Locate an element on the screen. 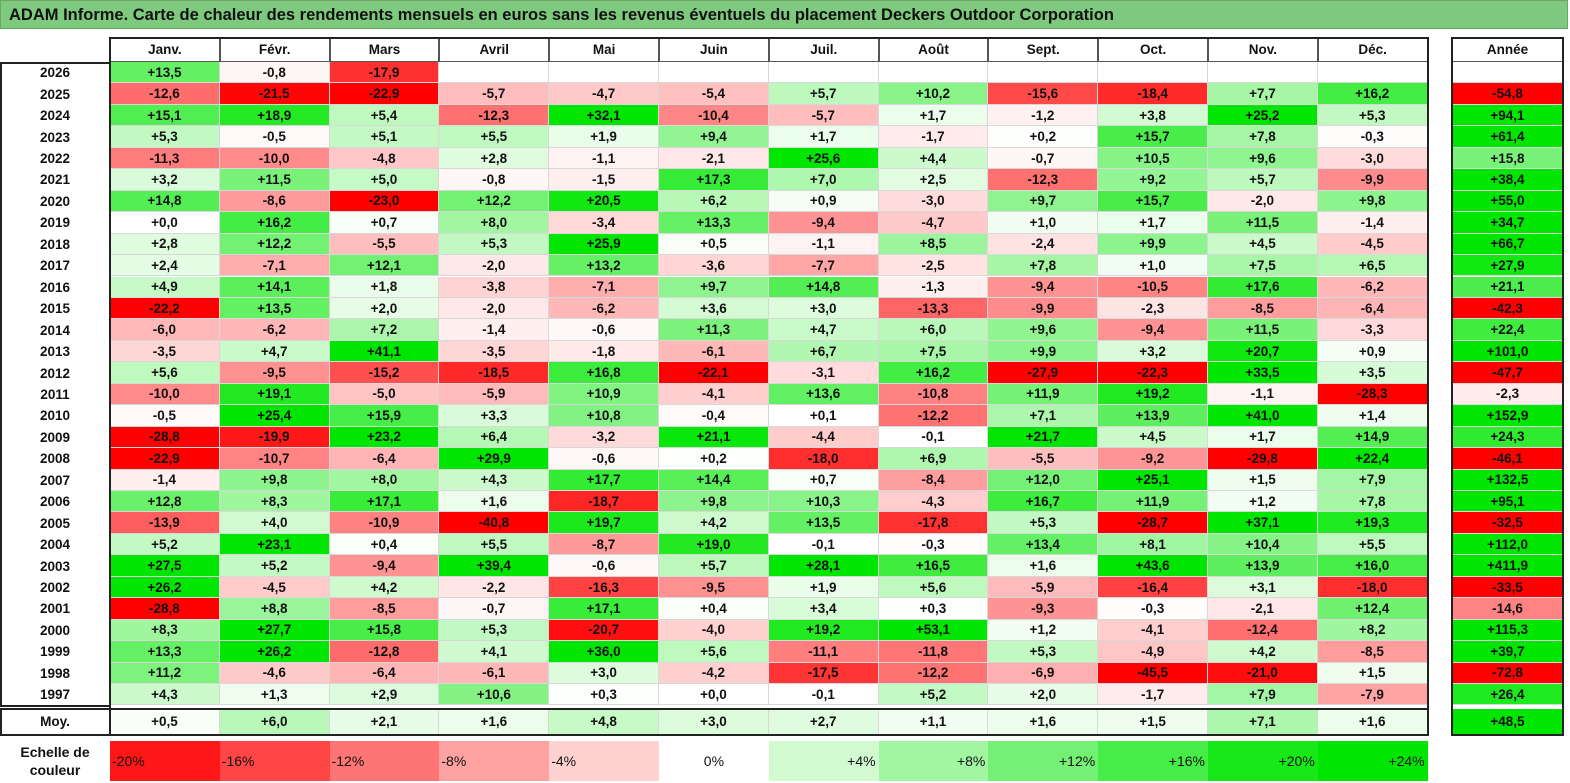  heatmap-cell: -22,1 is located at coordinates (714, 373).